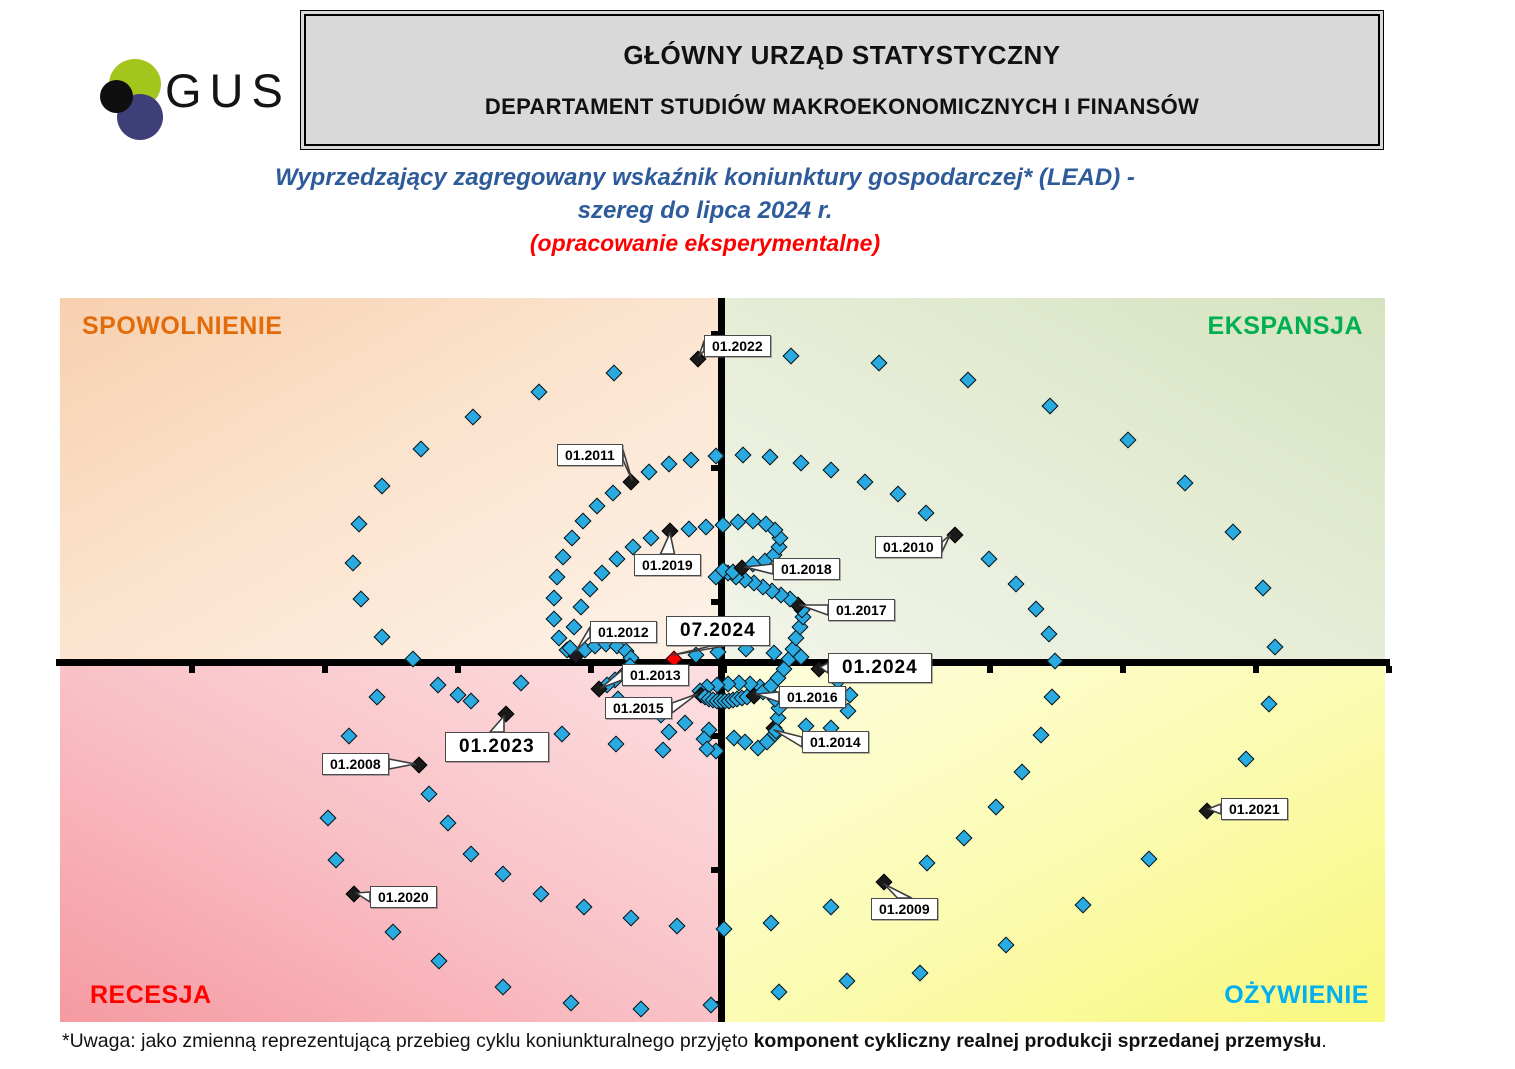 The height and width of the screenshot is (1069, 1515). I want to click on callout-01-2011: 01.2011, so click(590, 455).